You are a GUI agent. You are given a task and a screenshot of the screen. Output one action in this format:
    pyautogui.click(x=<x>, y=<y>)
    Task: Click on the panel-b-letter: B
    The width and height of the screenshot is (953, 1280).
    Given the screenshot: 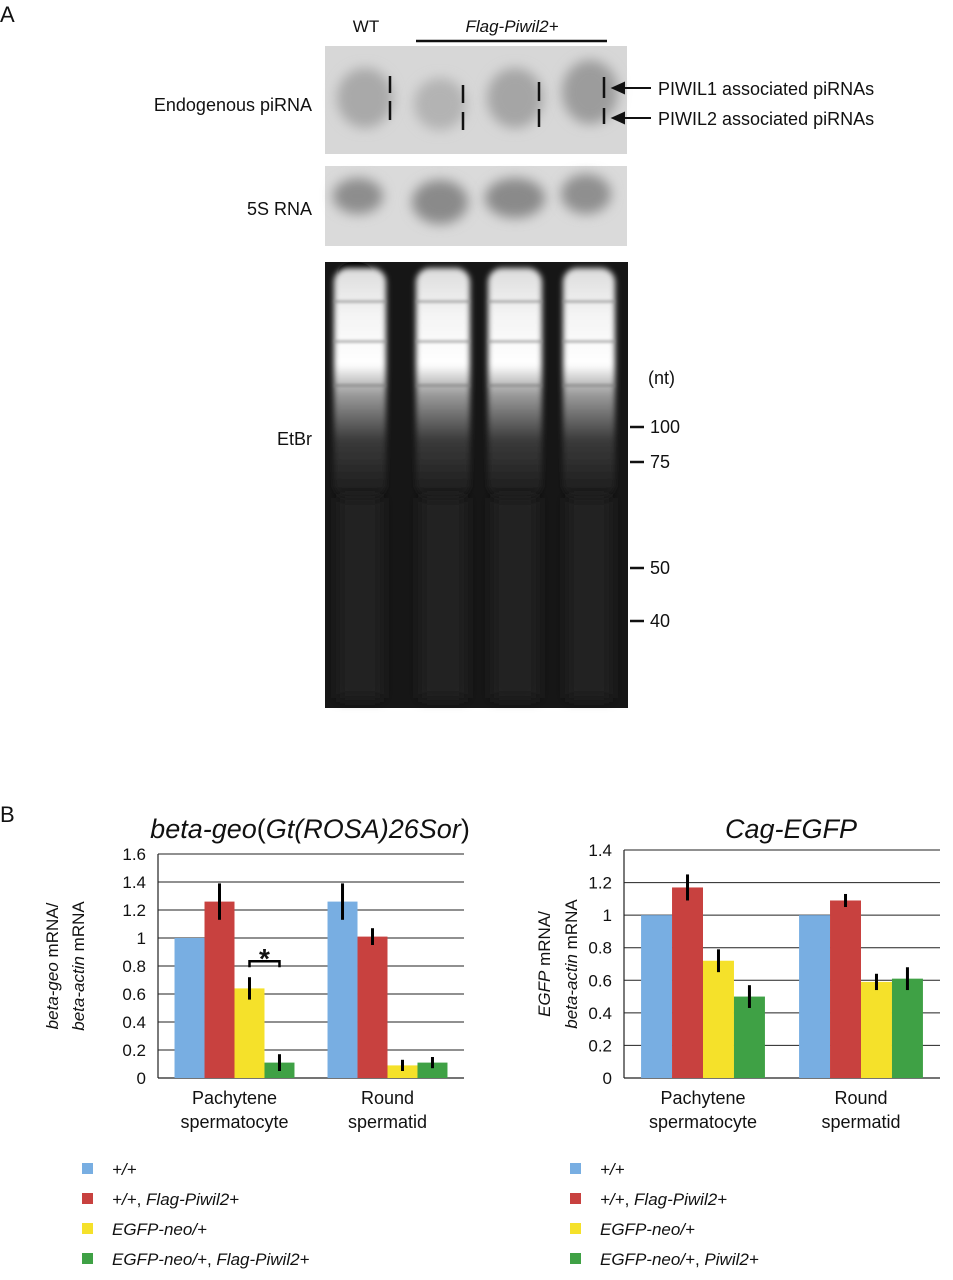 What is the action you would take?
    pyautogui.click(x=7, y=814)
    